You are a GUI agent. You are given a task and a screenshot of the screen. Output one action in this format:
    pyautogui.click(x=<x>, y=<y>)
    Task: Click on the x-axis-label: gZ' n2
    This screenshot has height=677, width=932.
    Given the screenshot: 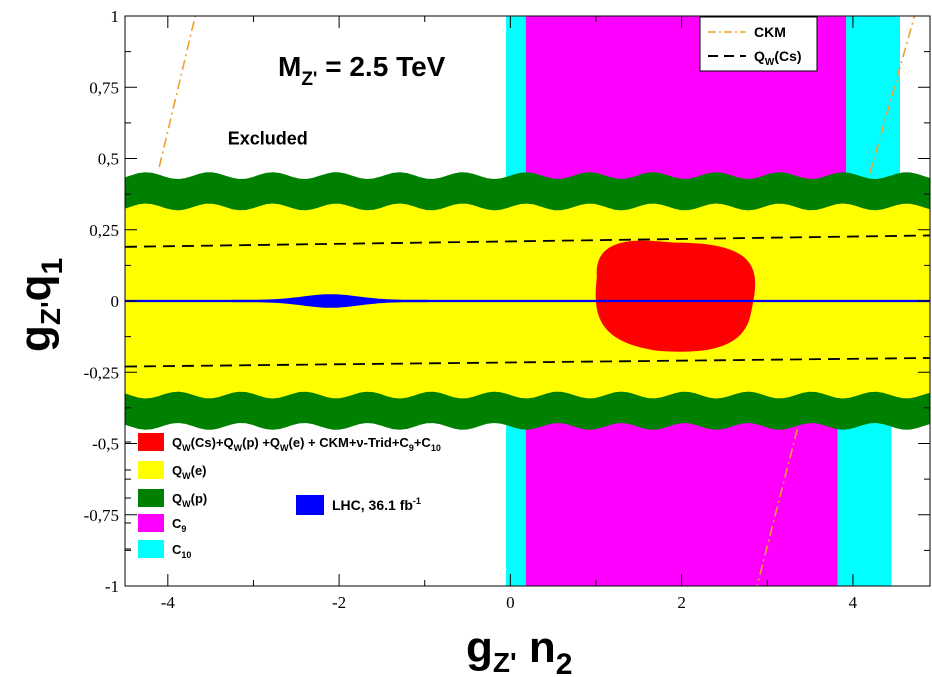 What is the action you would take?
    pyautogui.click(x=519, y=650)
    